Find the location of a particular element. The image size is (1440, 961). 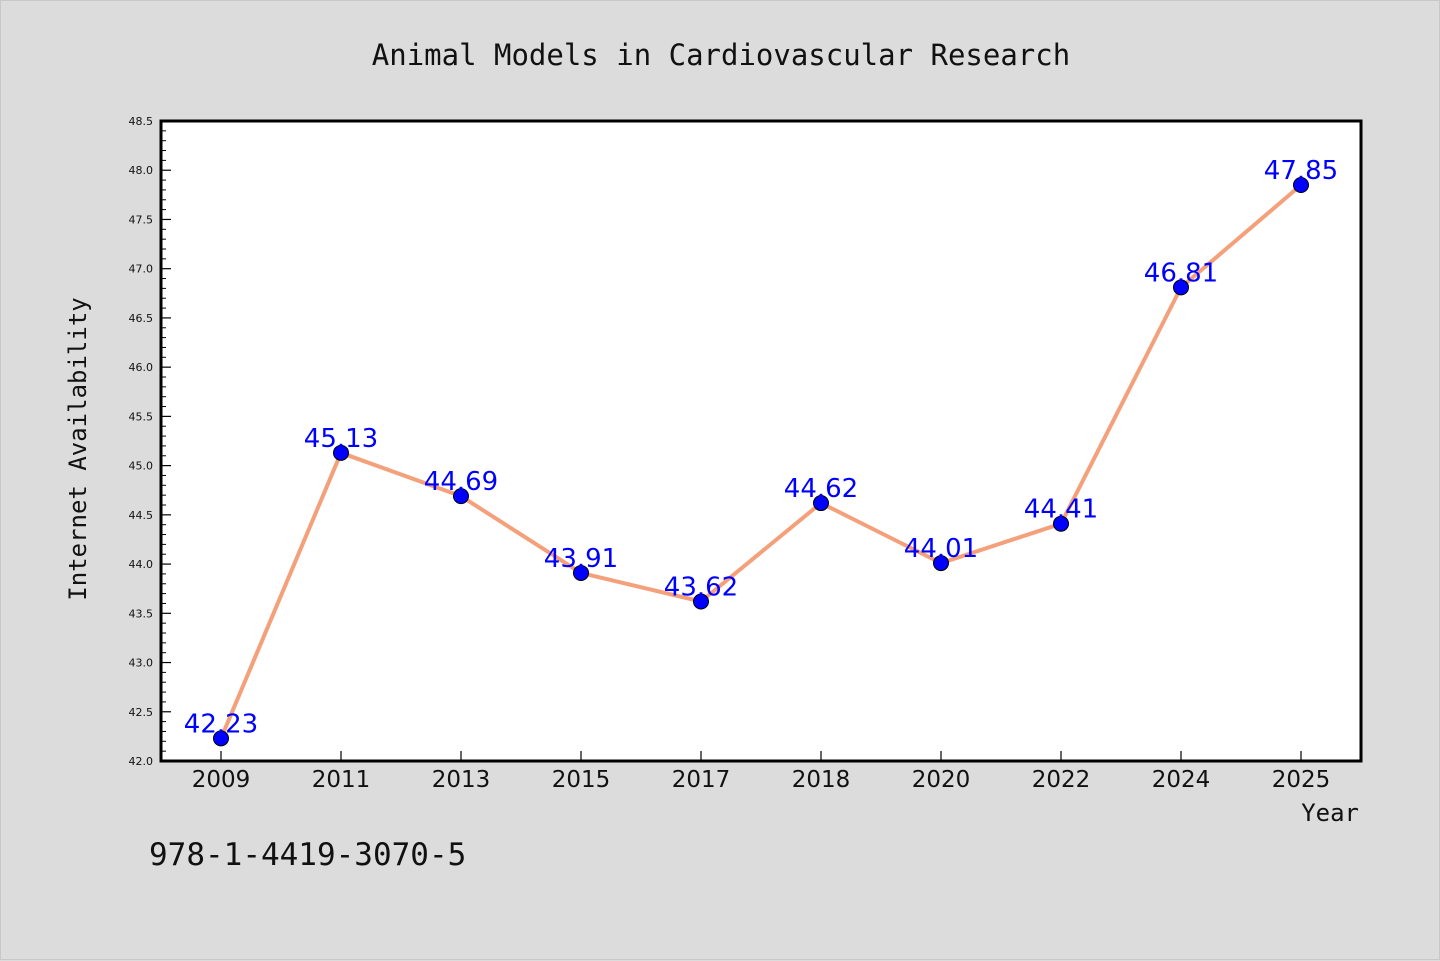

y-tick-label: 47.5 is located at coordinates (141, 219).